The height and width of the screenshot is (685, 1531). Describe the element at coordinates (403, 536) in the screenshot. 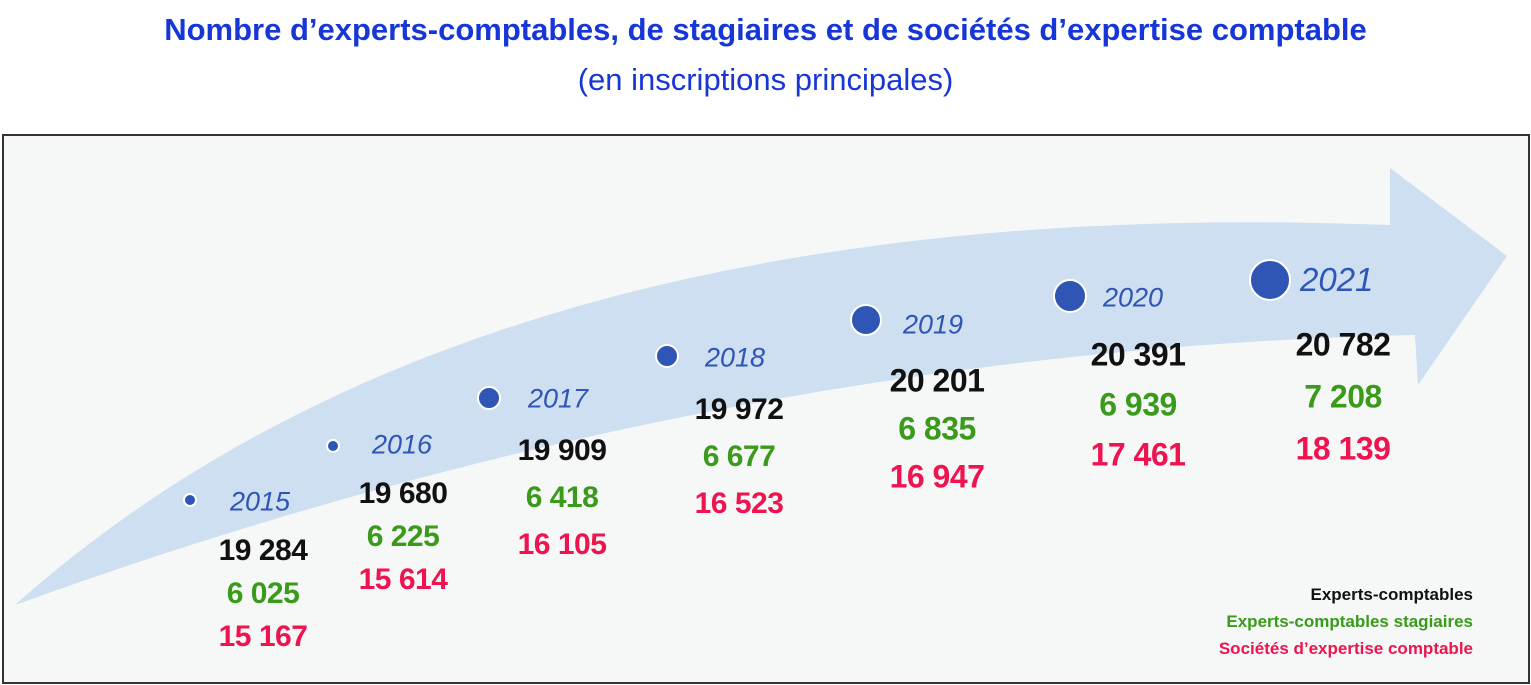

I see `value-label-2016-series1: 6 225` at that location.